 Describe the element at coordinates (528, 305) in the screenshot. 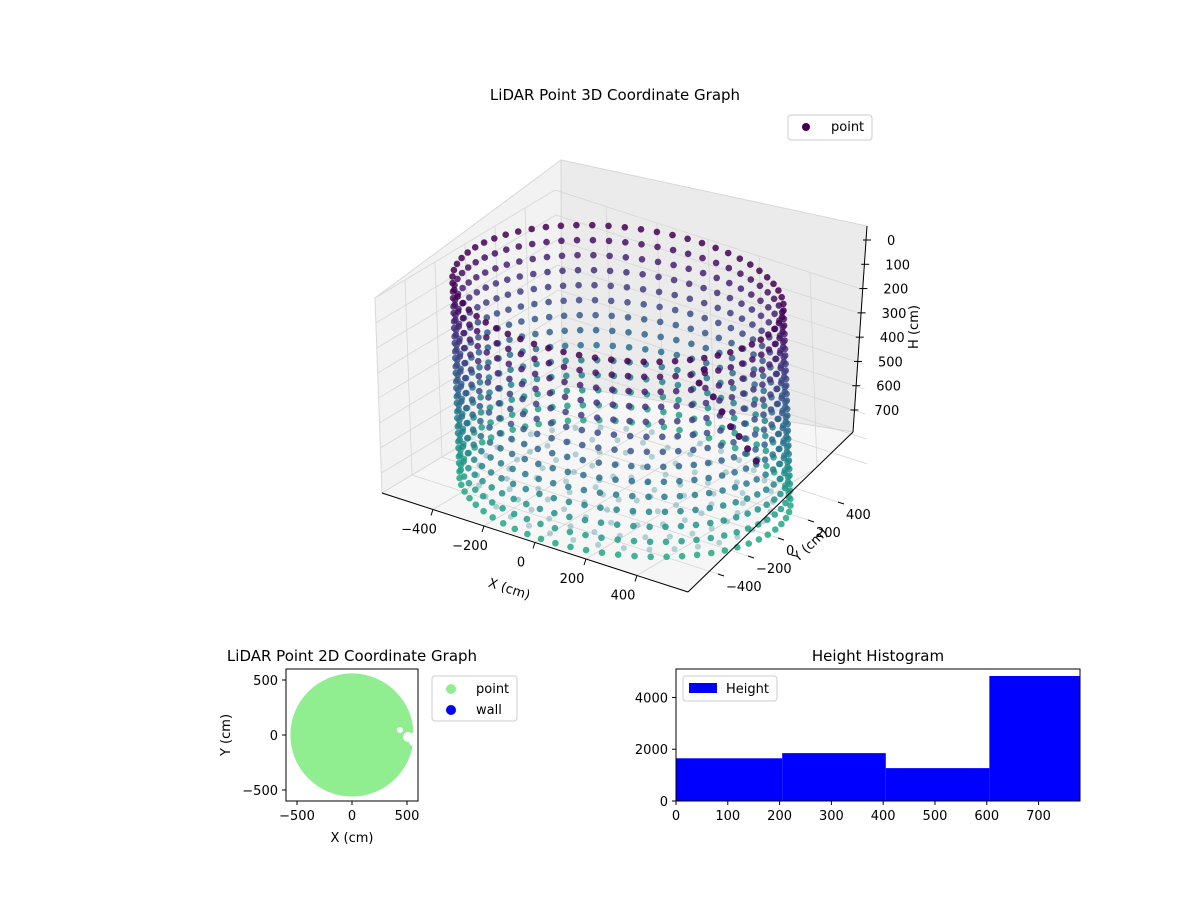

I see `grid-line` at that location.